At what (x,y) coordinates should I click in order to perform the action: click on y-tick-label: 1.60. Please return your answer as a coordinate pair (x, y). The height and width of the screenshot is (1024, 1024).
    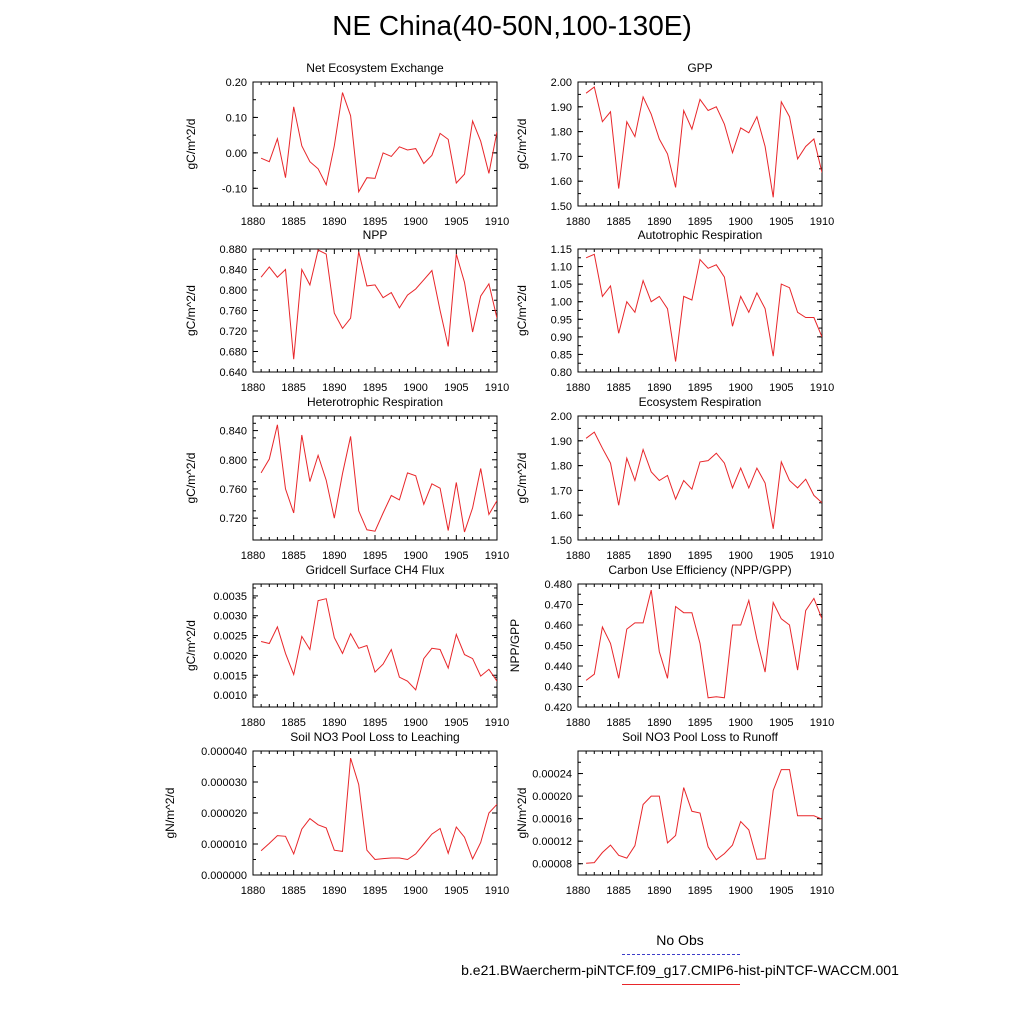
    Looking at the image, I should click on (561, 516).